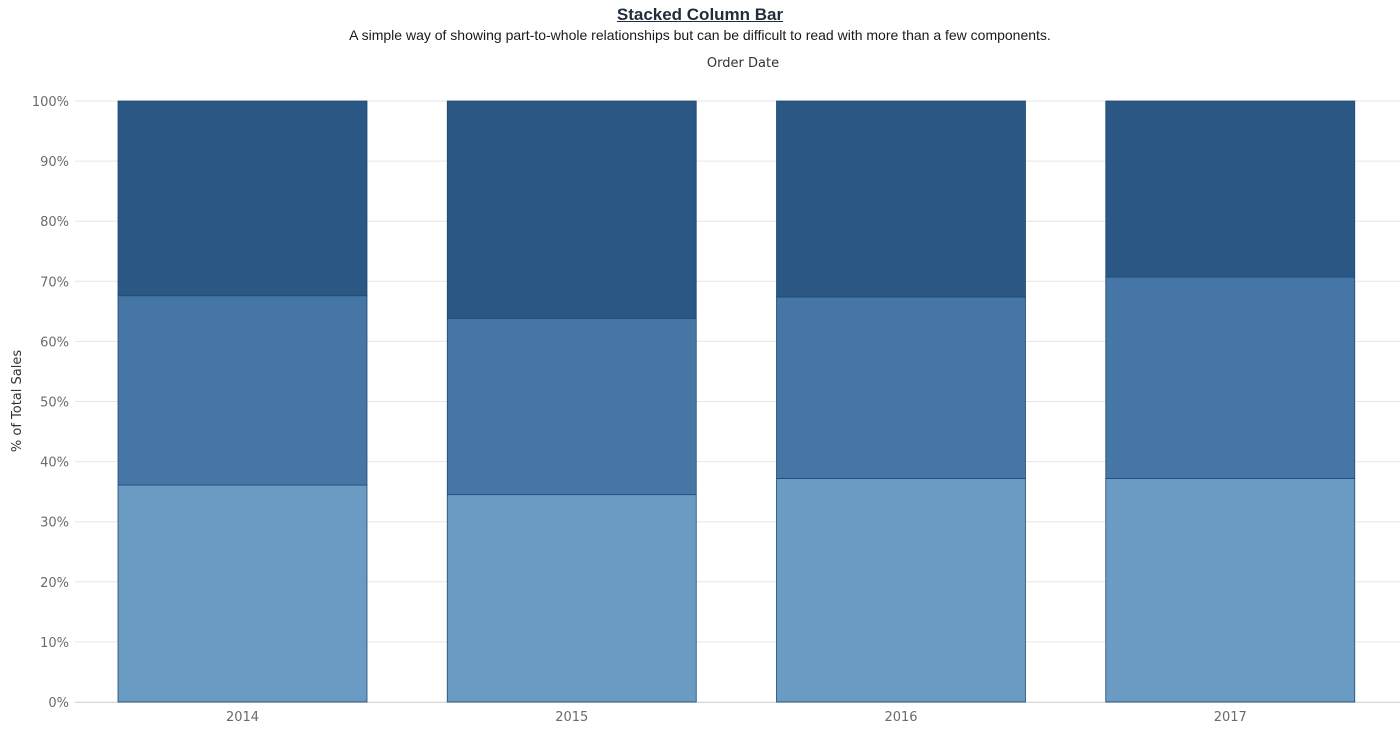 Image resolution: width=1400 pixels, height=731 pixels. What do you see at coordinates (54, 583) in the screenshot?
I see `y-tick-label: 20%` at bounding box center [54, 583].